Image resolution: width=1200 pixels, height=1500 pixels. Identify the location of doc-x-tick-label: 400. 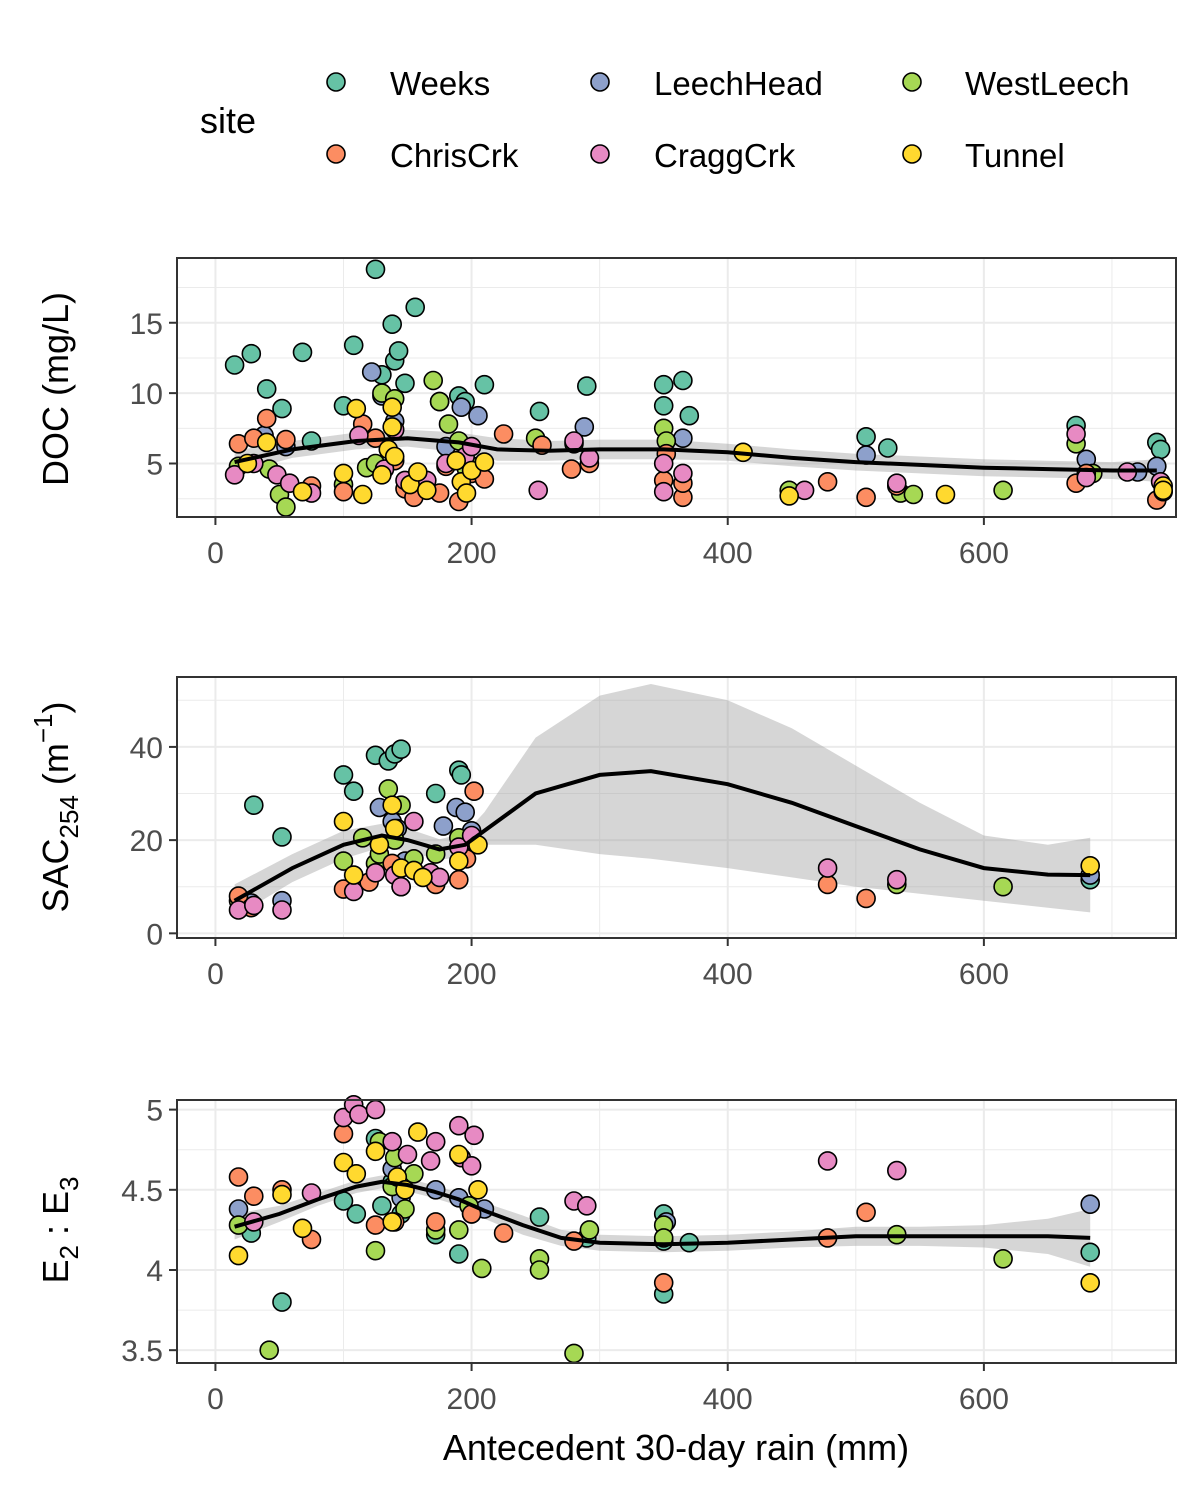
(728, 553).